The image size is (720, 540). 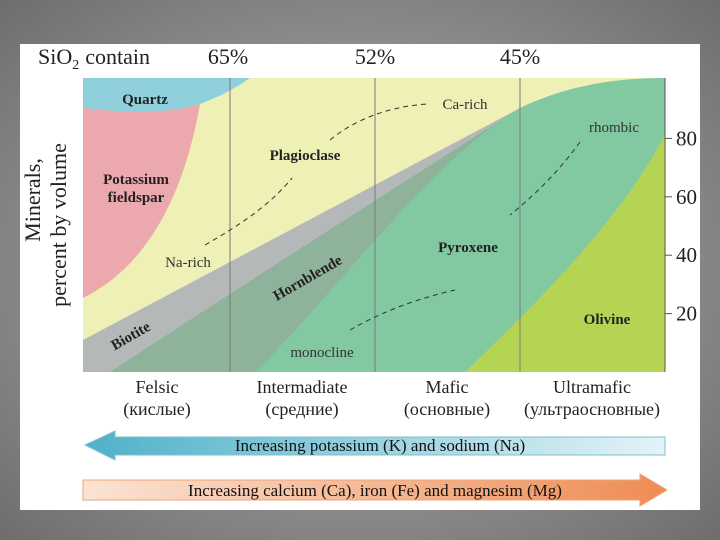 What do you see at coordinates (592, 409) in the screenshot?
I see `rock-type-russian: (ультраосновные)` at bounding box center [592, 409].